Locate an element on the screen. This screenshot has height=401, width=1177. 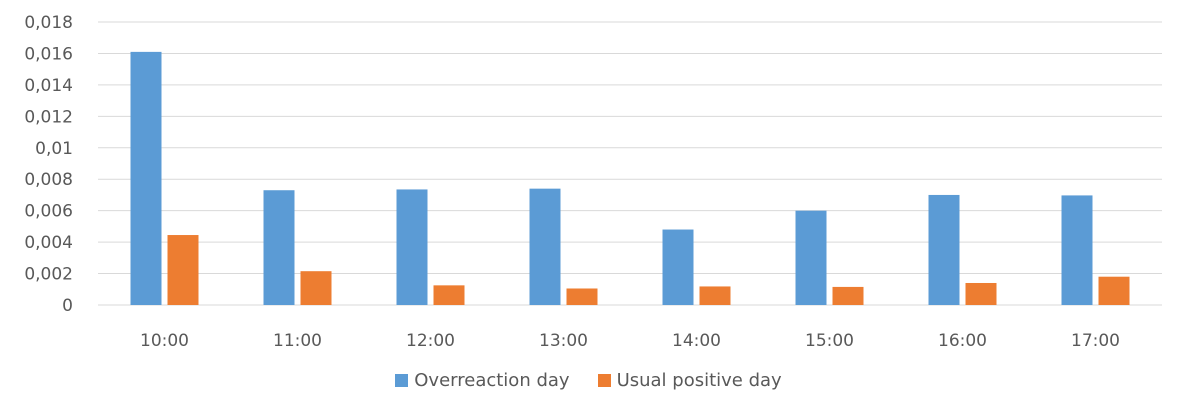
bar-usual-12:00 is located at coordinates (449, 295).